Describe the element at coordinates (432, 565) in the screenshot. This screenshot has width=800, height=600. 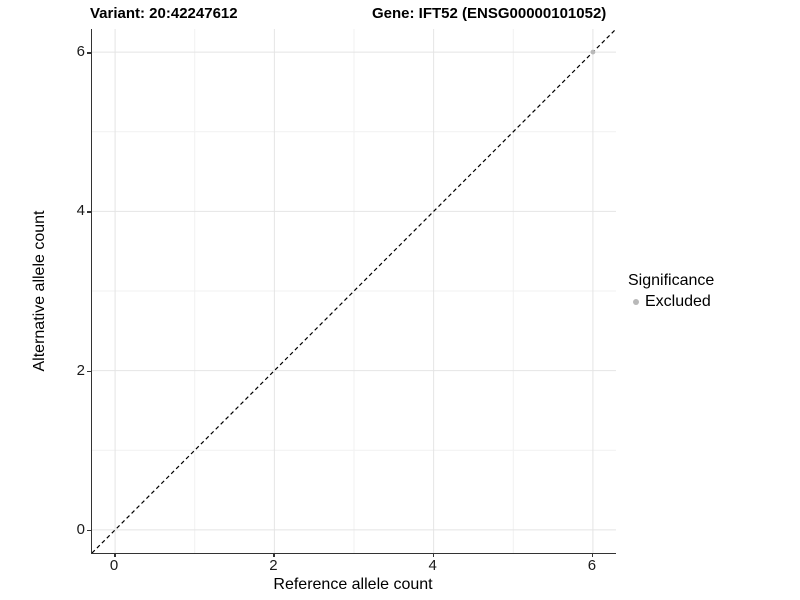
I see `x-tick-label: 4` at that location.